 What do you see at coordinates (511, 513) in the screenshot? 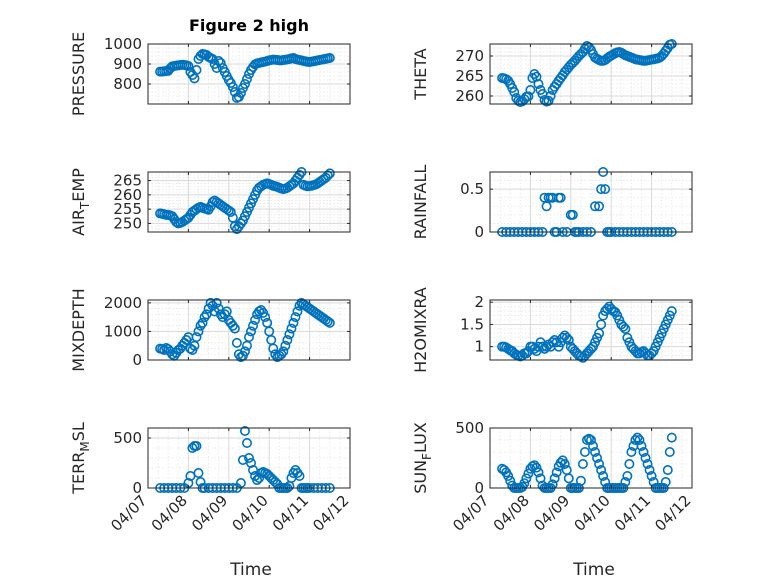
I see `x-tick-label: 04/08` at bounding box center [511, 513].